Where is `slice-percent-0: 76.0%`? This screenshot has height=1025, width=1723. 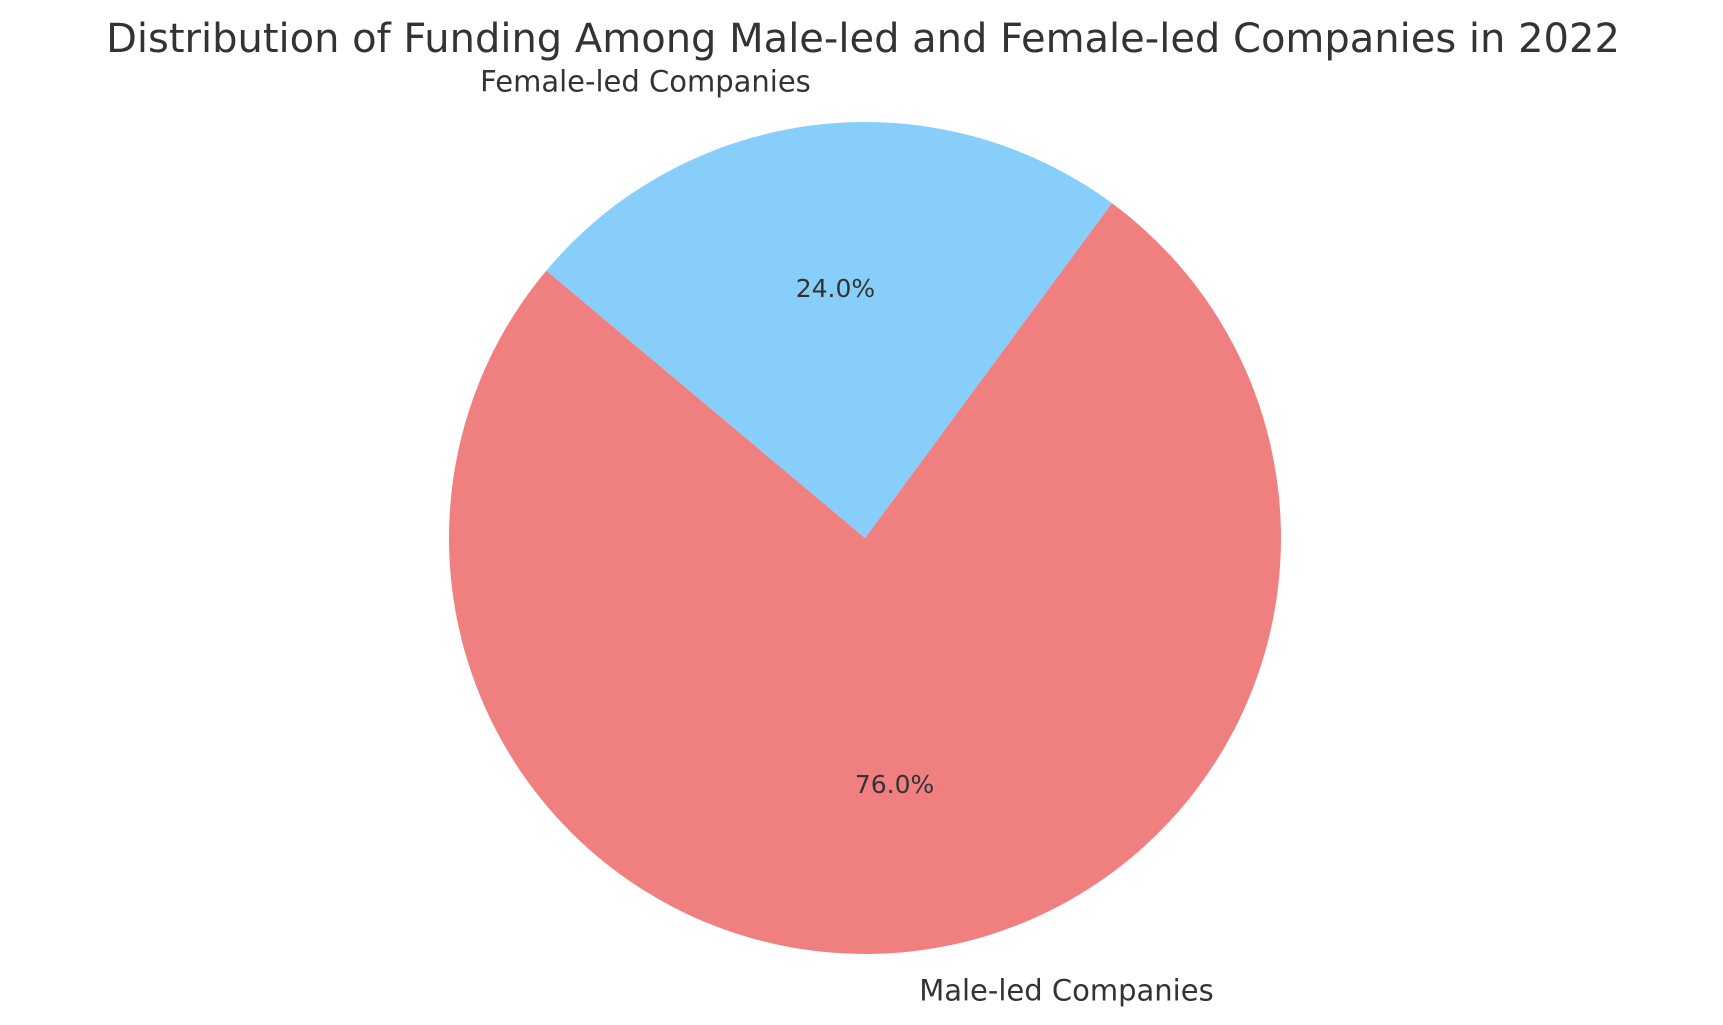
slice-percent-0: 76.0% is located at coordinates (894, 784).